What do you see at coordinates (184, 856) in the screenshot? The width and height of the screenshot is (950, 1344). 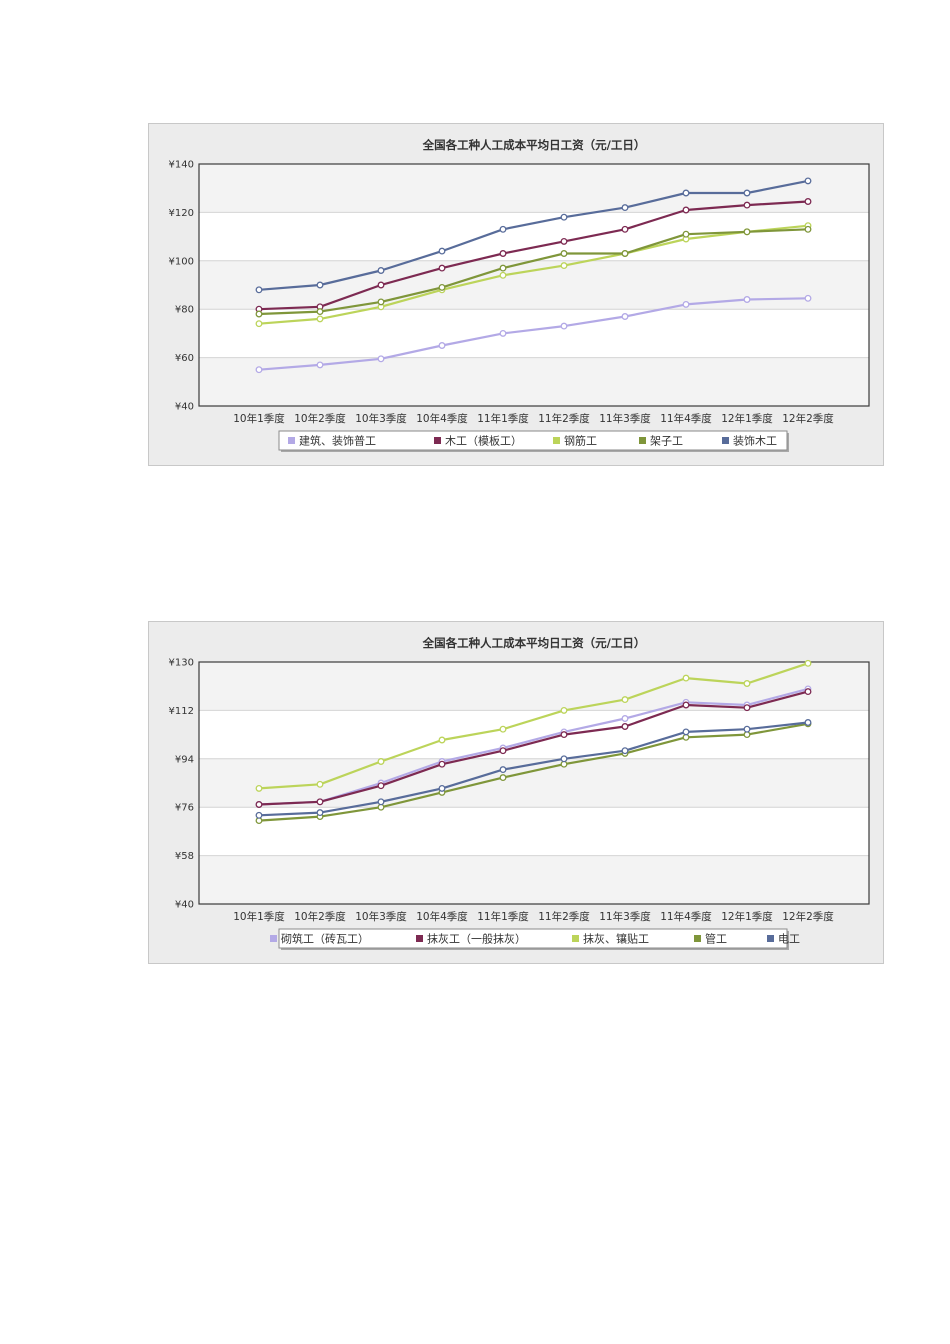 I see `y-tick-label: ¥58` at bounding box center [184, 856].